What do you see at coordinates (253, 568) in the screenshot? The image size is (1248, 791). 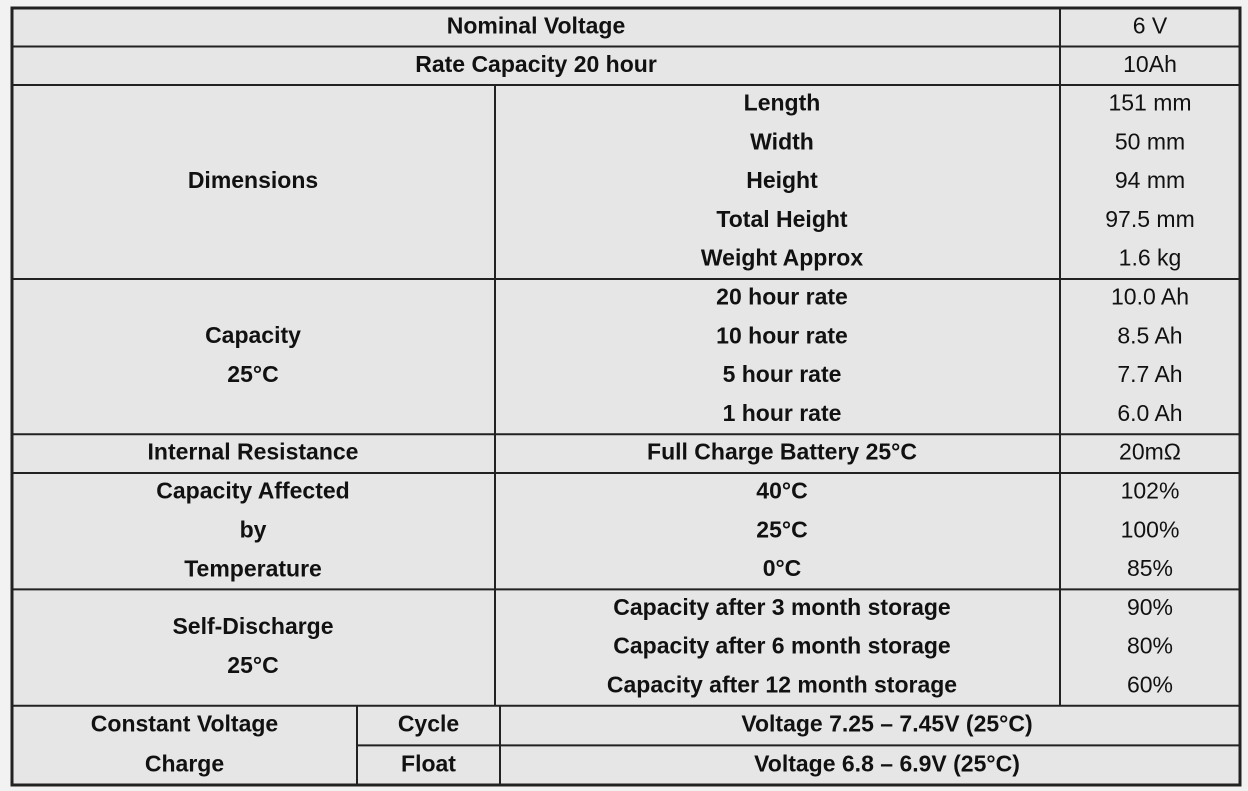 I see `group-label: Temperature` at bounding box center [253, 568].